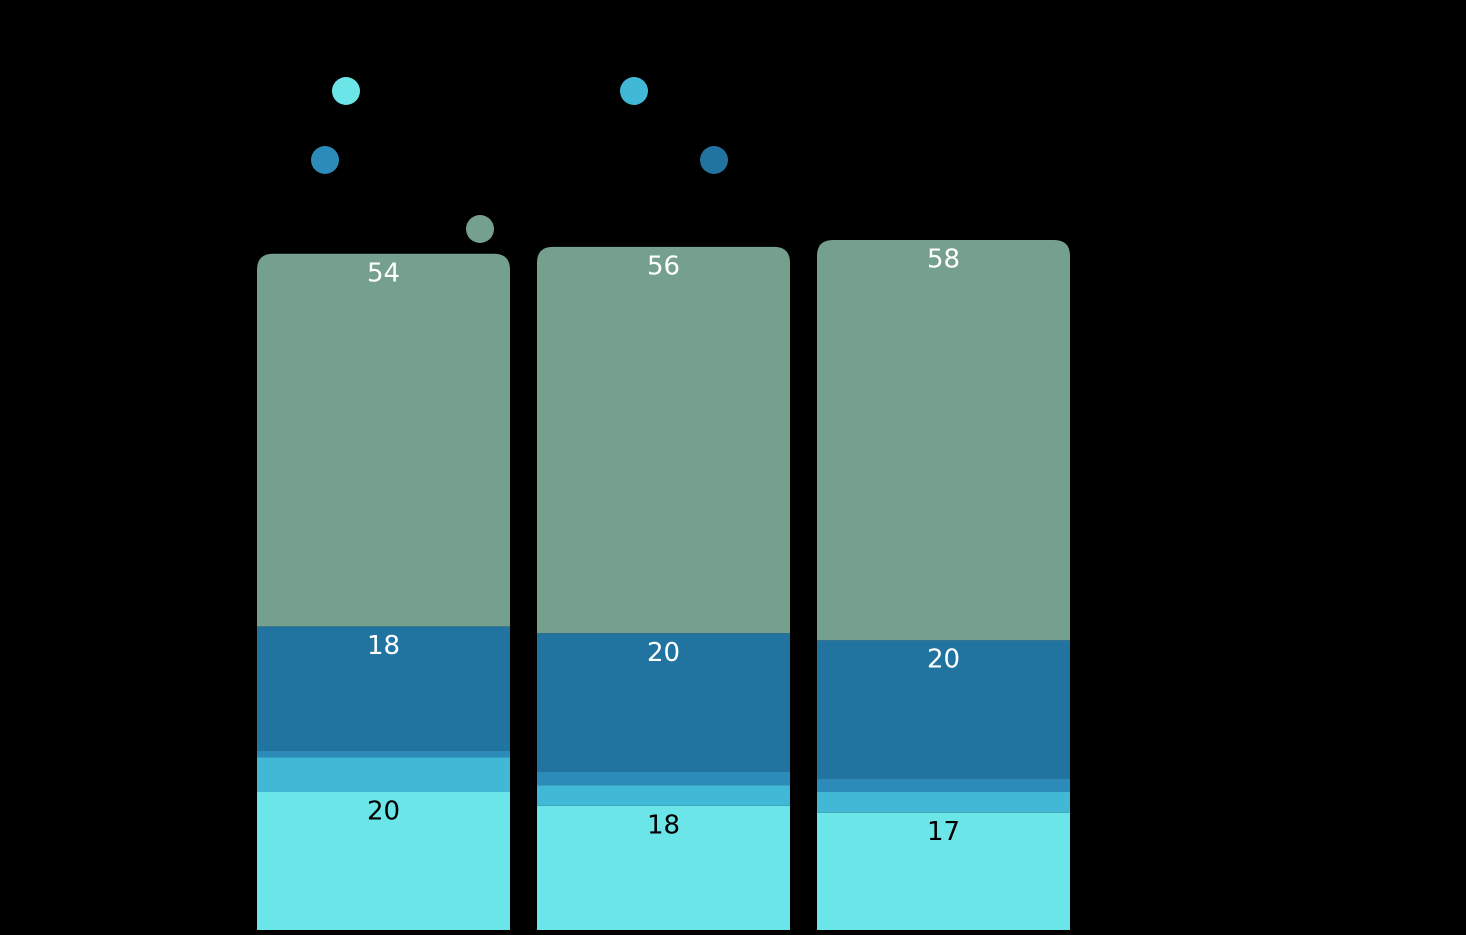  Describe the element at coordinates (663, 867) in the screenshot. I see `bar-segment-s0-c1` at that location.